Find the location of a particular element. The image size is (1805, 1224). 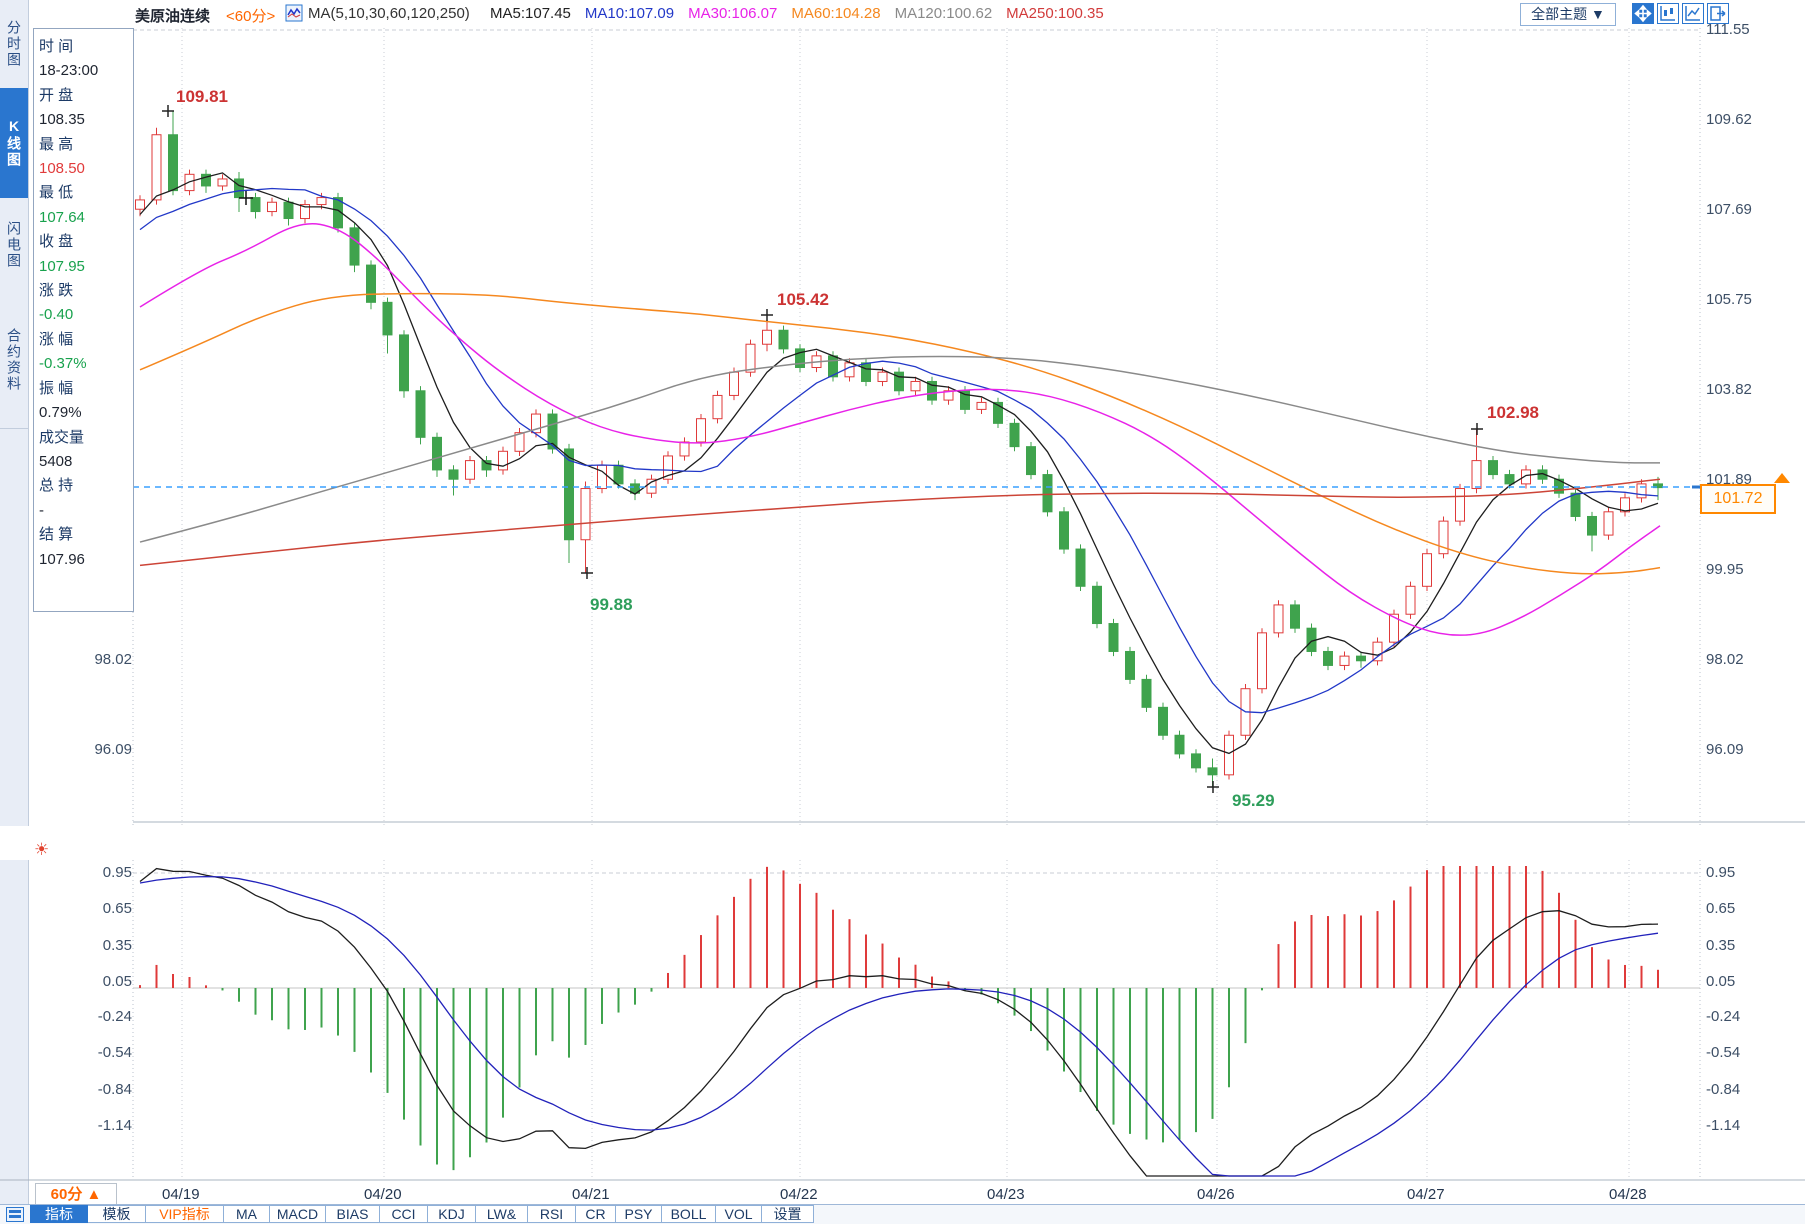

info-label: 收 盘 is located at coordinates (56, 242).